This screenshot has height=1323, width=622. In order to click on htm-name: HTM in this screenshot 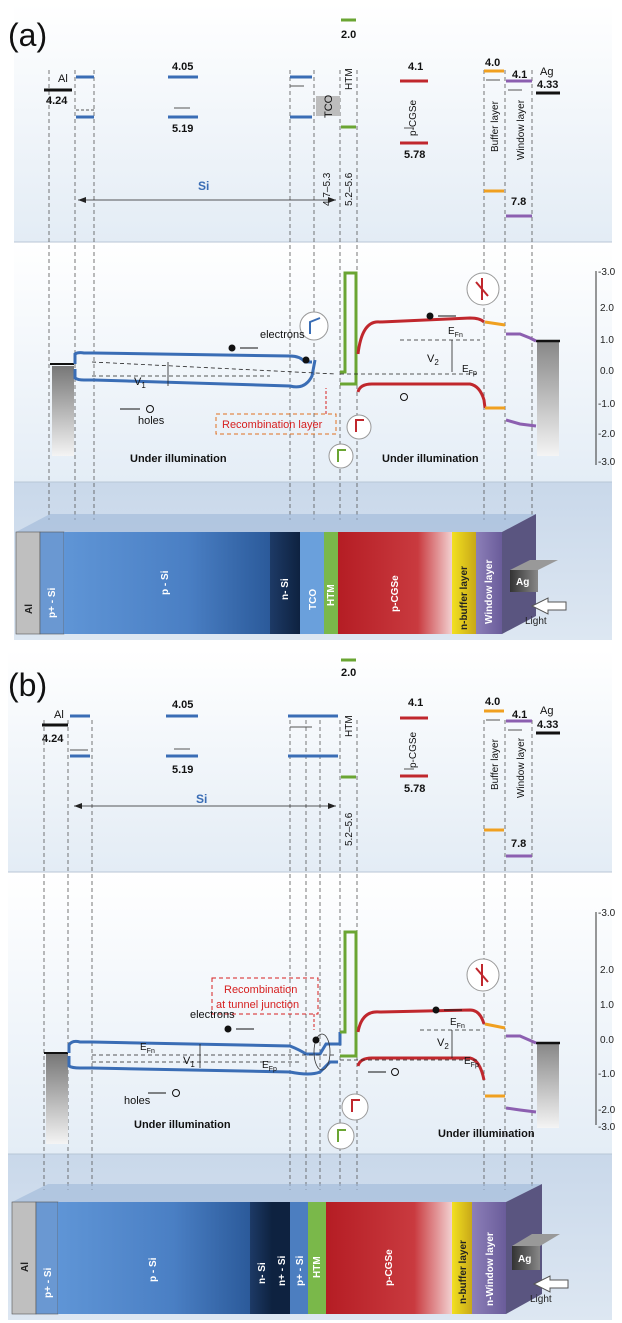, I will do `click(349, 79)`.